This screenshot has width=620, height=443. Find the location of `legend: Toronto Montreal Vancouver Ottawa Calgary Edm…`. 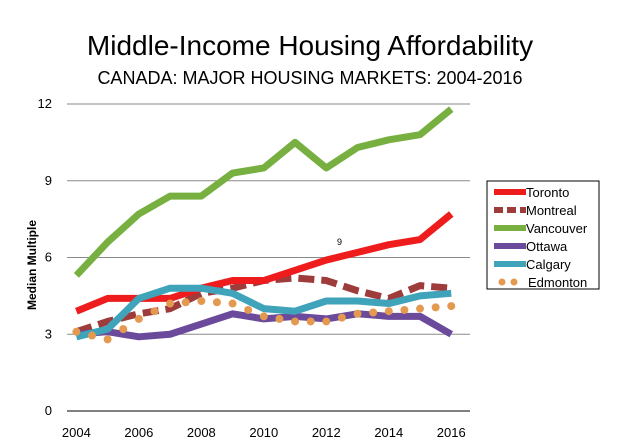

legend: Toronto Montreal Vancouver Ottawa Calgary Edm… is located at coordinates (543, 235).